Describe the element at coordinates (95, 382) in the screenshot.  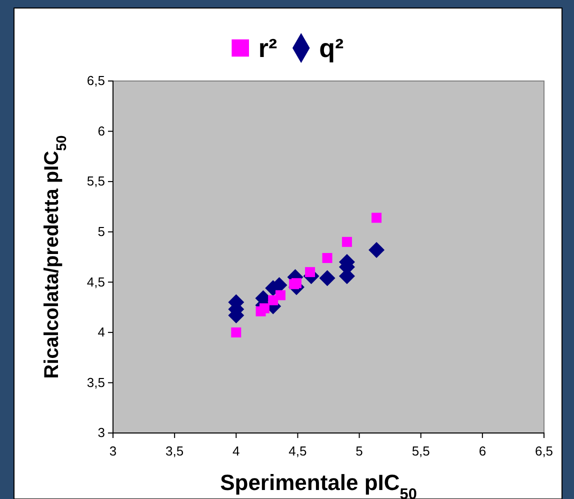
I see `y-tick-label: 3,5` at that location.